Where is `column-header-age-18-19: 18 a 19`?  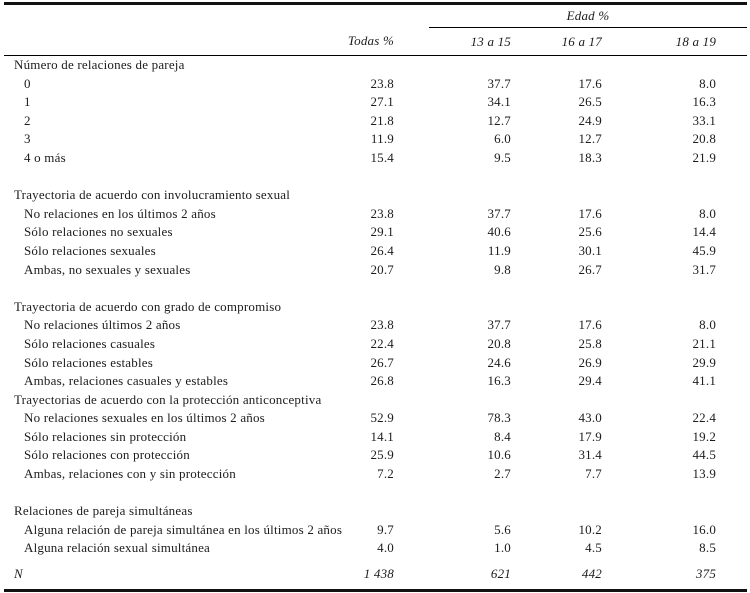 column-header-age-18-19: 18 a 19 is located at coordinates (691, 41).